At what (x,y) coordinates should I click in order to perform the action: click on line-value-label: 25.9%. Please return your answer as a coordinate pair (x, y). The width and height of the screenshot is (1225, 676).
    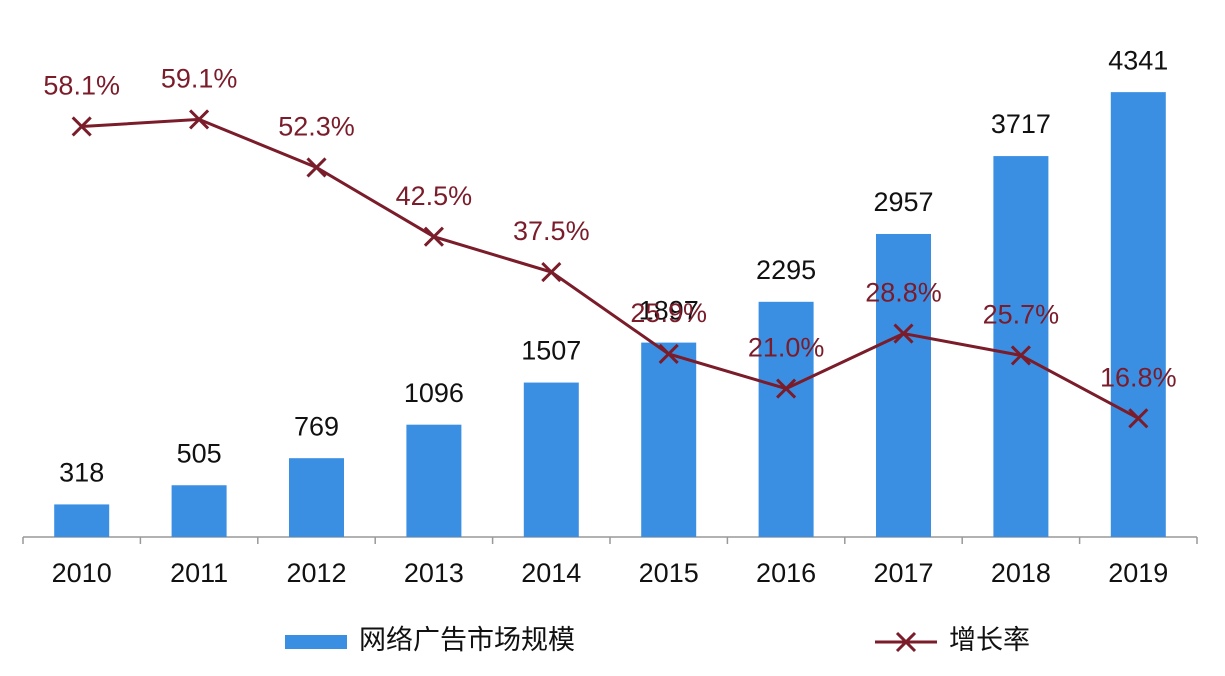
    Looking at the image, I should click on (668, 313).